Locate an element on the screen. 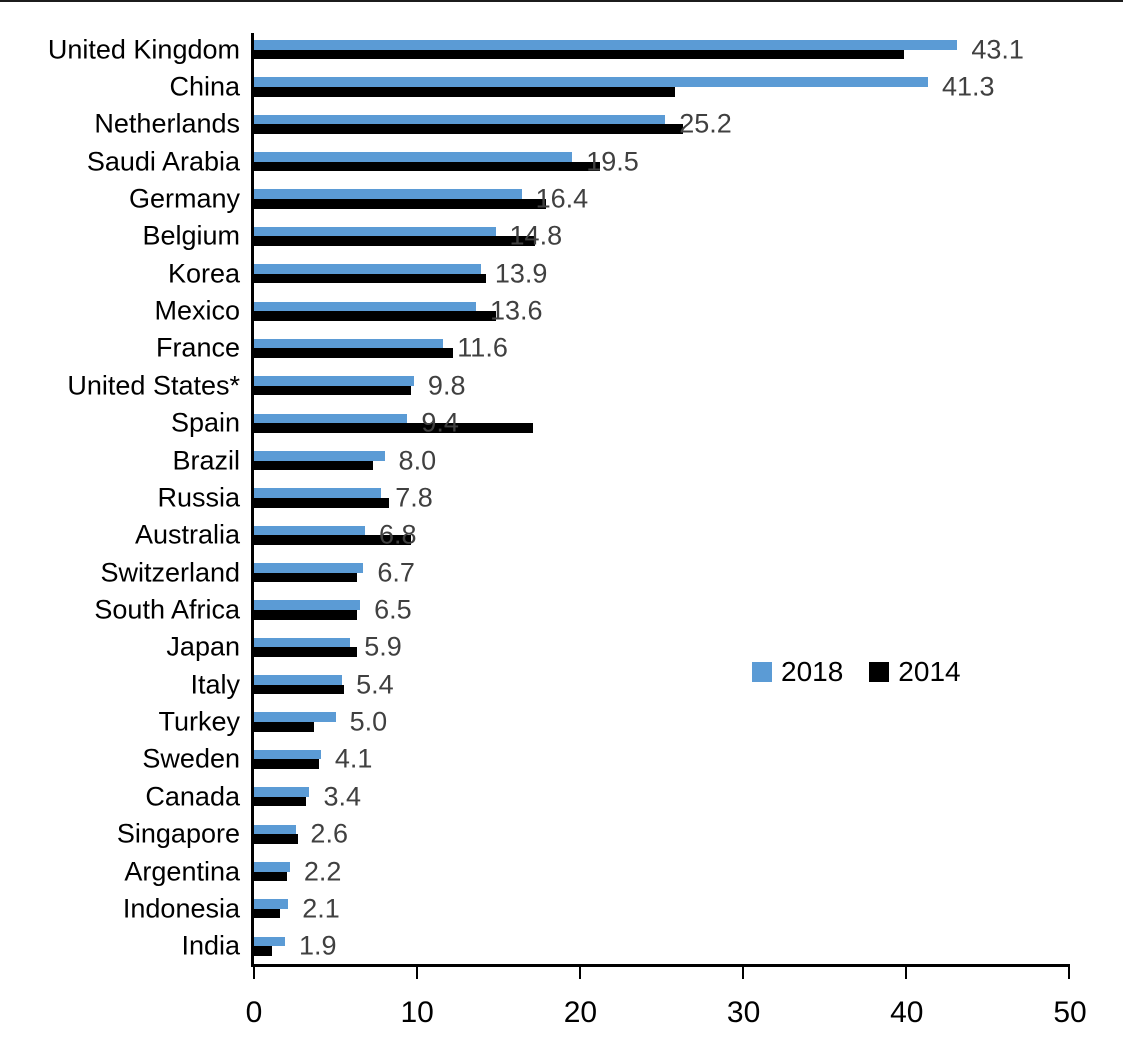  category-label: Germany is located at coordinates (184, 198).